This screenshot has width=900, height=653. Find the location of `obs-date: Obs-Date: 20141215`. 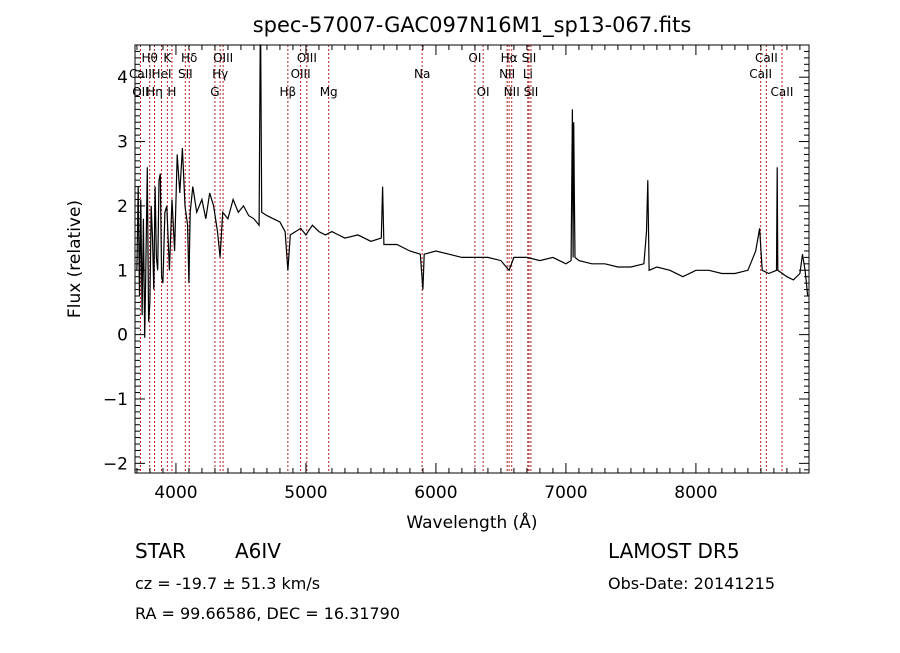

obs-date: Obs-Date: 20141215 is located at coordinates (691, 583).